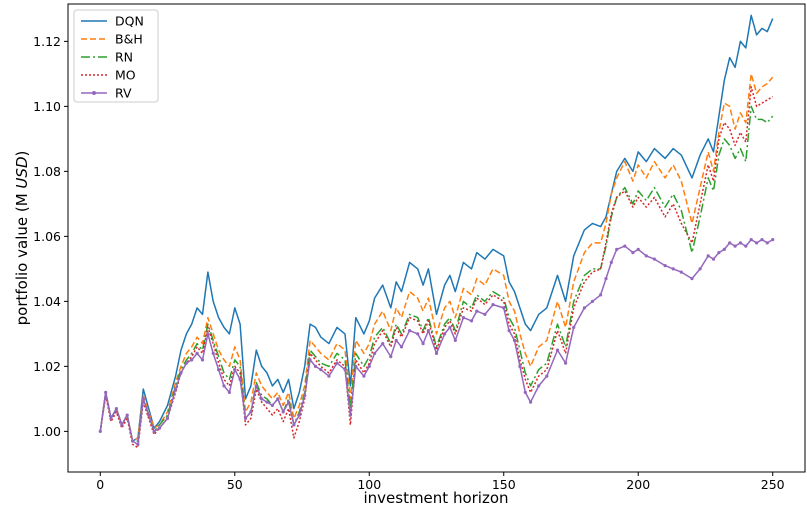 This screenshot has height=519, width=807. Describe the element at coordinates (129, 21) in the screenshot. I see `legend-label-dqn: DQN` at that location.